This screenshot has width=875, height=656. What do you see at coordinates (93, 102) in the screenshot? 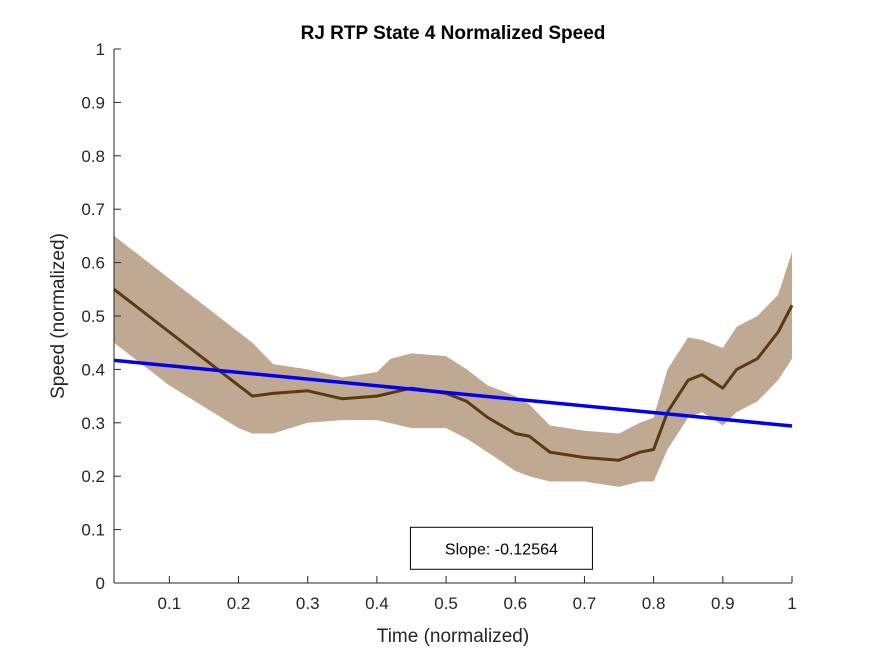
I see `y-tick-label: 0.9` at bounding box center [93, 102].